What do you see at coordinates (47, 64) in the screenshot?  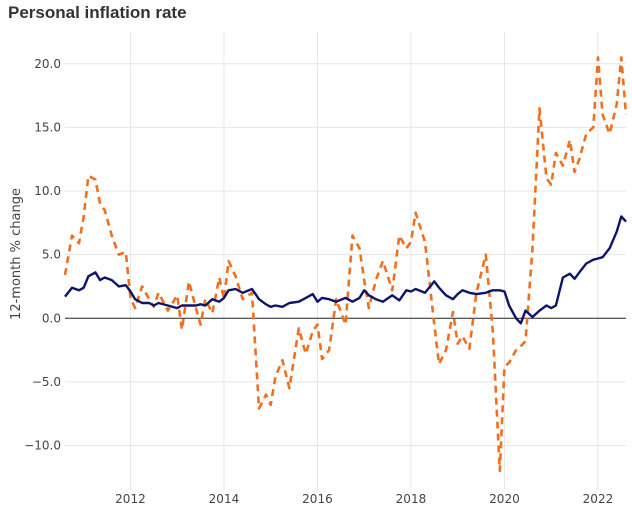 I see `y-tick-label: 20.0` at bounding box center [47, 64].